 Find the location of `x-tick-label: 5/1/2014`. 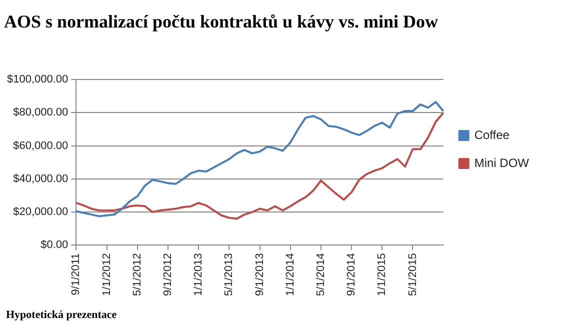

x-tick-label: 5/1/2014 is located at coordinates (320, 274).